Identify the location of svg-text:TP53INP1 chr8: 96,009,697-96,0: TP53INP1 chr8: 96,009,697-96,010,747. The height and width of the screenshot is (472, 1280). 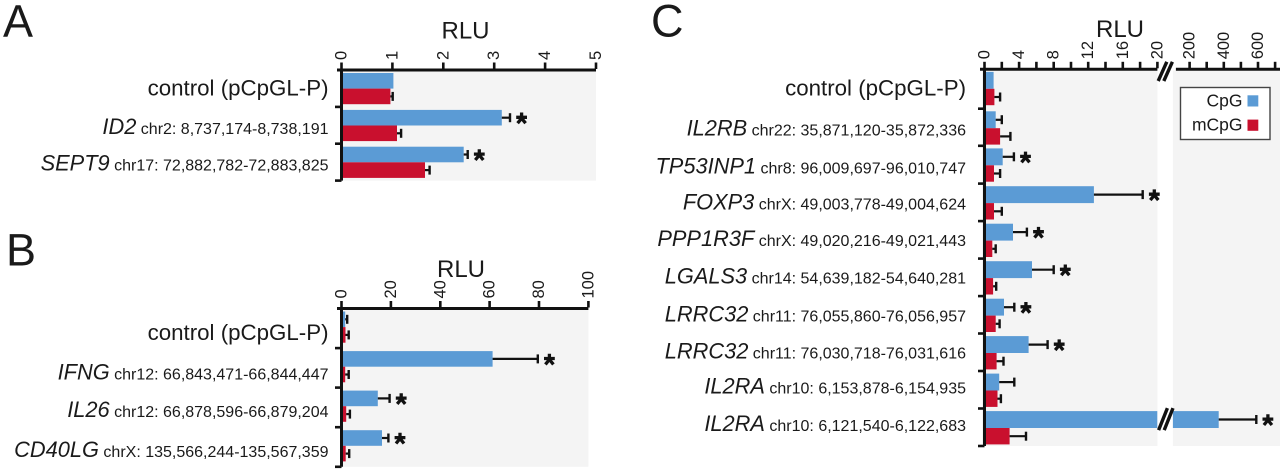
(810, 166).